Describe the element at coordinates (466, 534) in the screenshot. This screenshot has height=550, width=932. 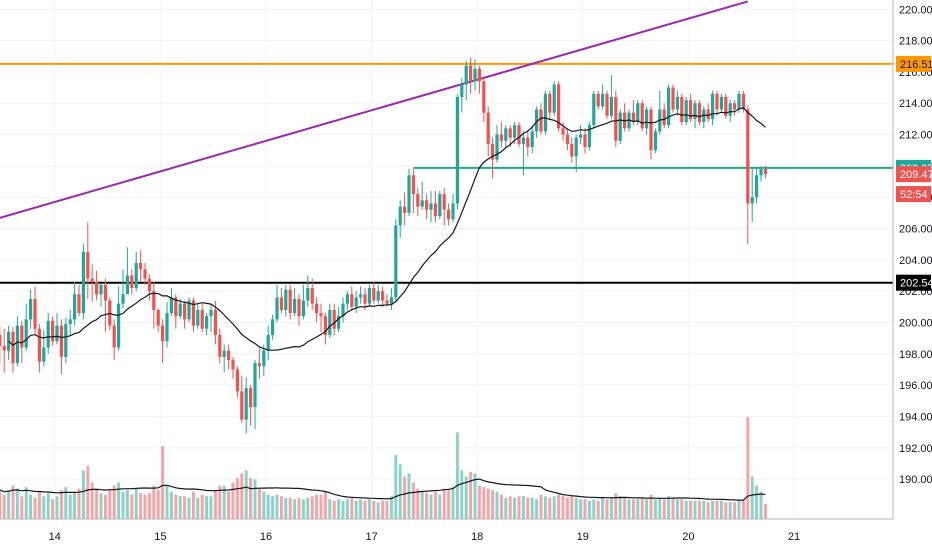
I see `time-scale-background` at that location.